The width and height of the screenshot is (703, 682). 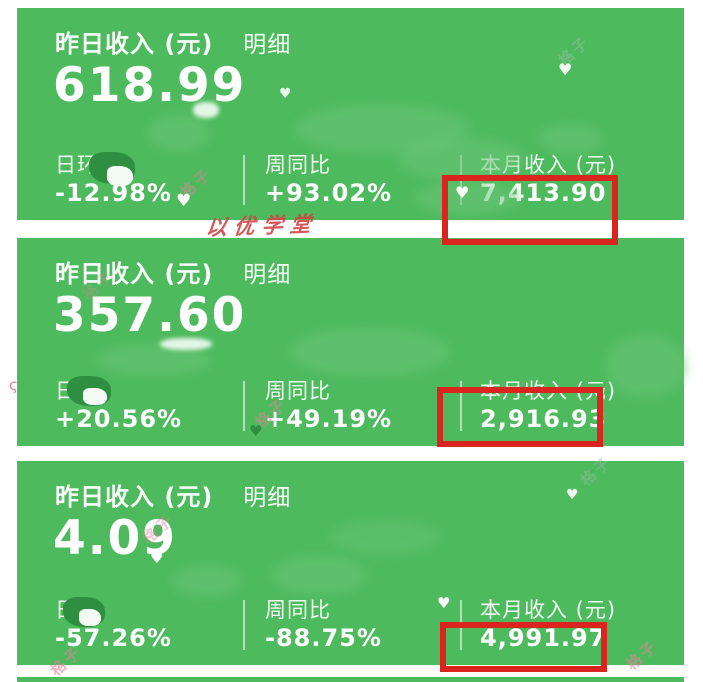 What do you see at coordinates (113, 638) in the screenshot?
I see `stat-day-ratio-value: -57.26%` at bounding box center [113, 638].